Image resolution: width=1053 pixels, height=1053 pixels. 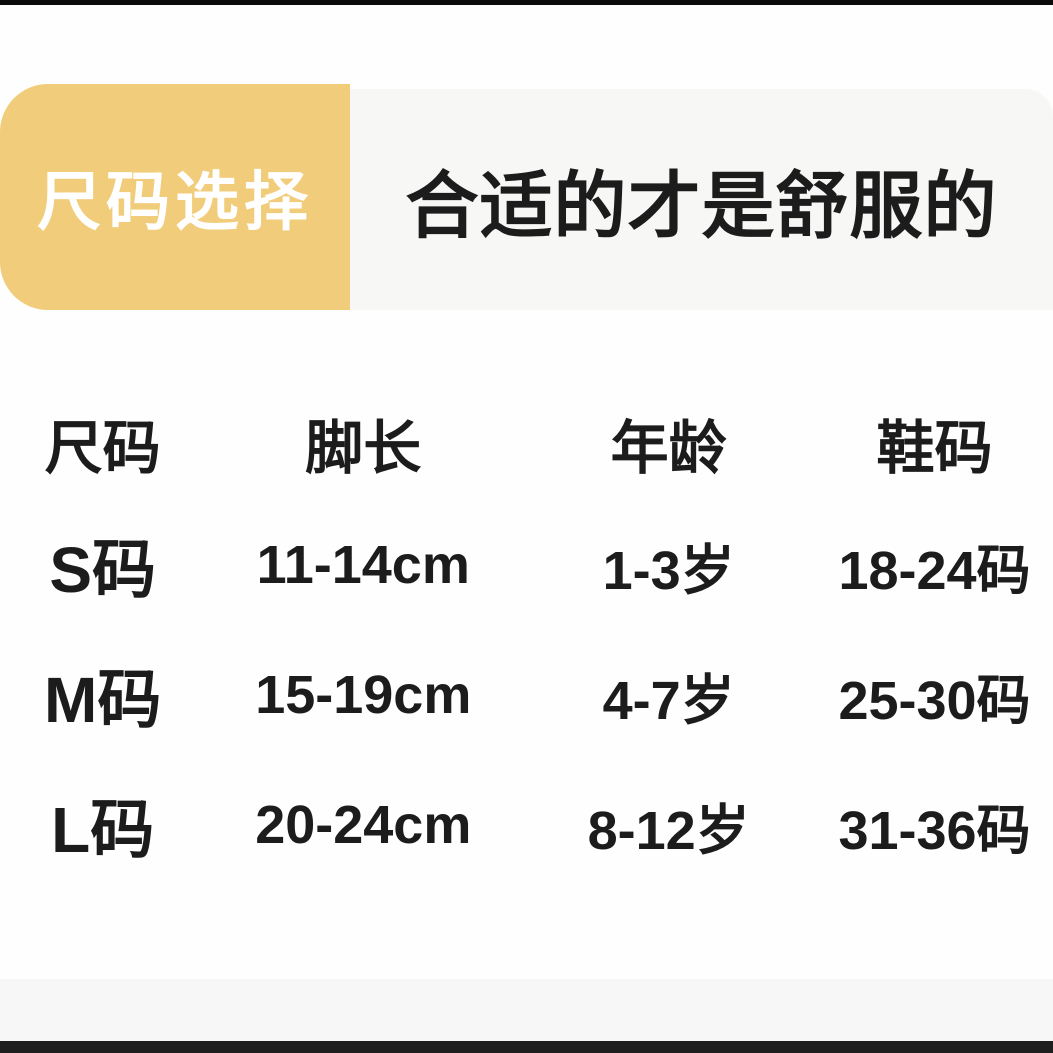 What do you see at coordinates (668, 448) in the screenshot?
I see `col-header-age: 年龄` at bounding box center [668, 448].